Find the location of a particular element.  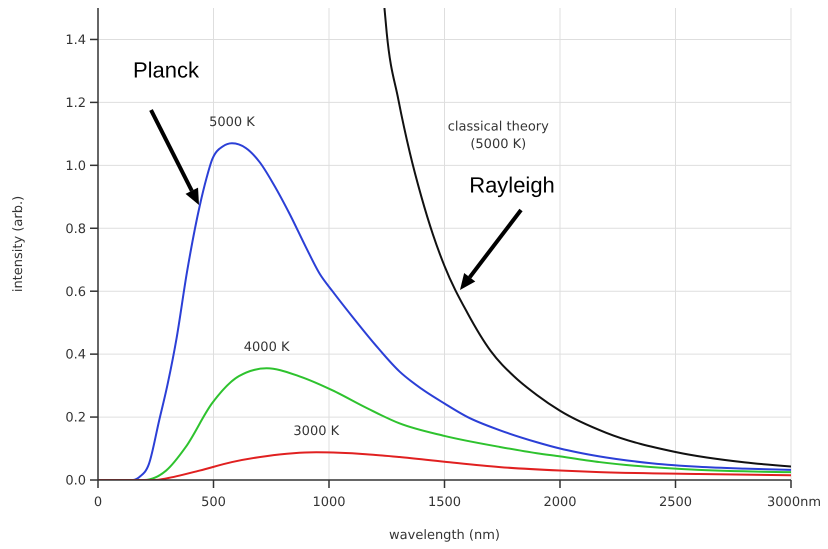

annotation: Planck is located at coordinates (166, 70).